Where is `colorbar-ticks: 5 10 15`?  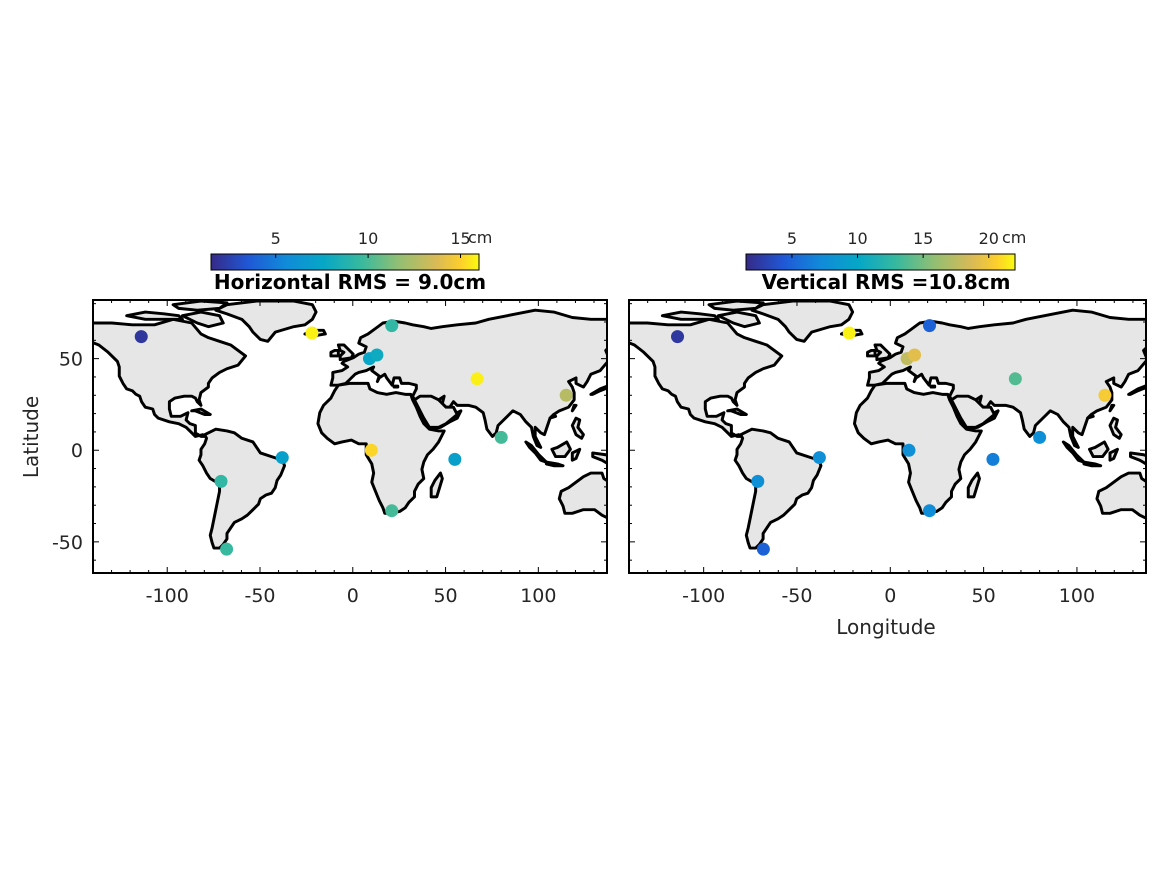 colorbar-ticks: 5 10 15 is located at coordinates (371, 243).